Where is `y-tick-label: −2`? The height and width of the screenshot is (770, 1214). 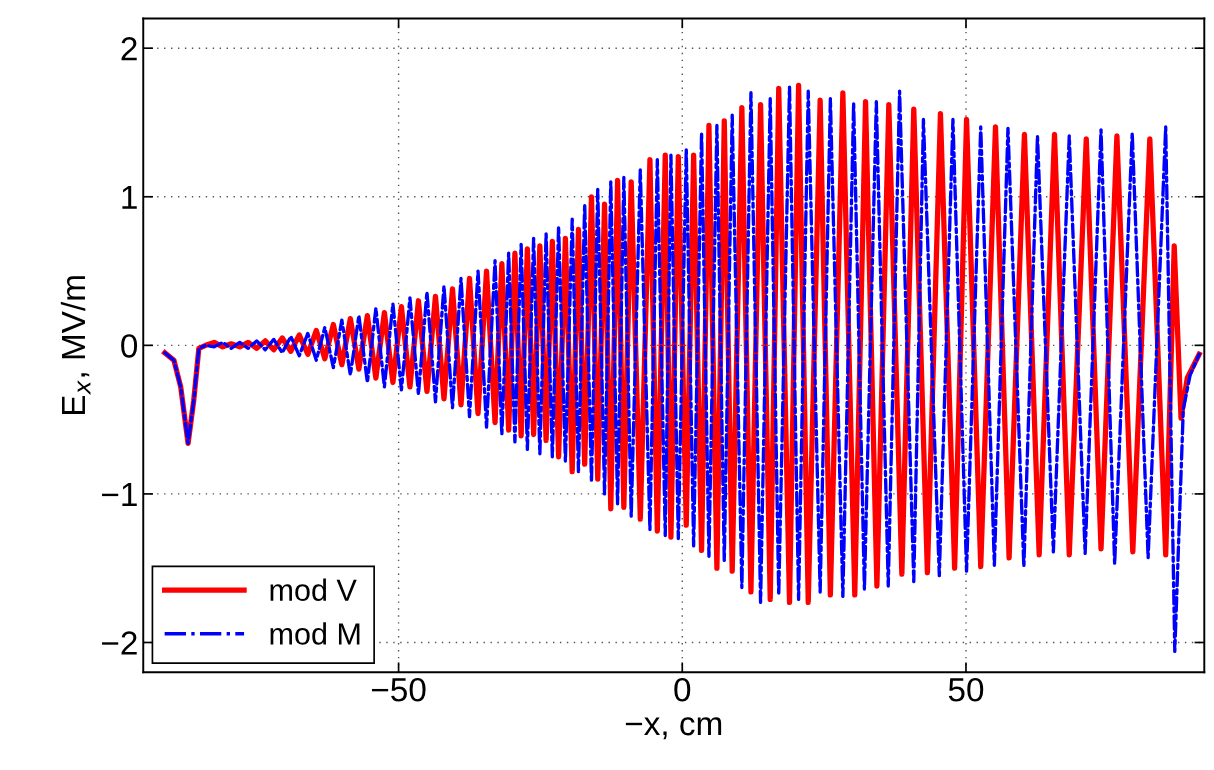
y-tick-label: −2 is located at coordinates (119, 643).